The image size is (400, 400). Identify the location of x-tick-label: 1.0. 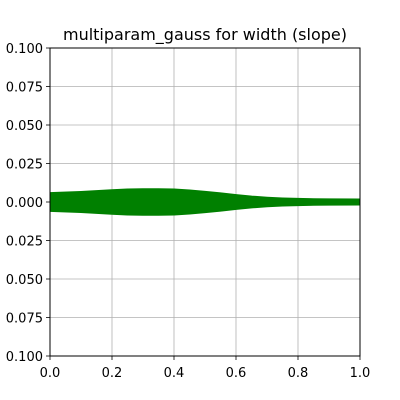
(360, 373).